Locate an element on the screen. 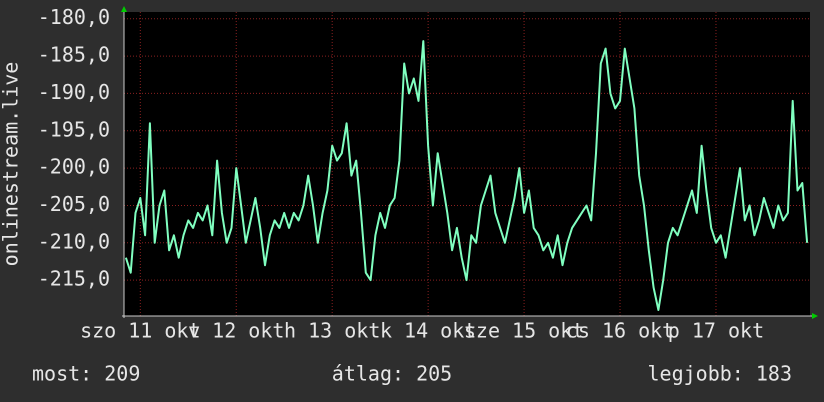  footer-best: legjobb: 183 is located at coordinates (720, 374).